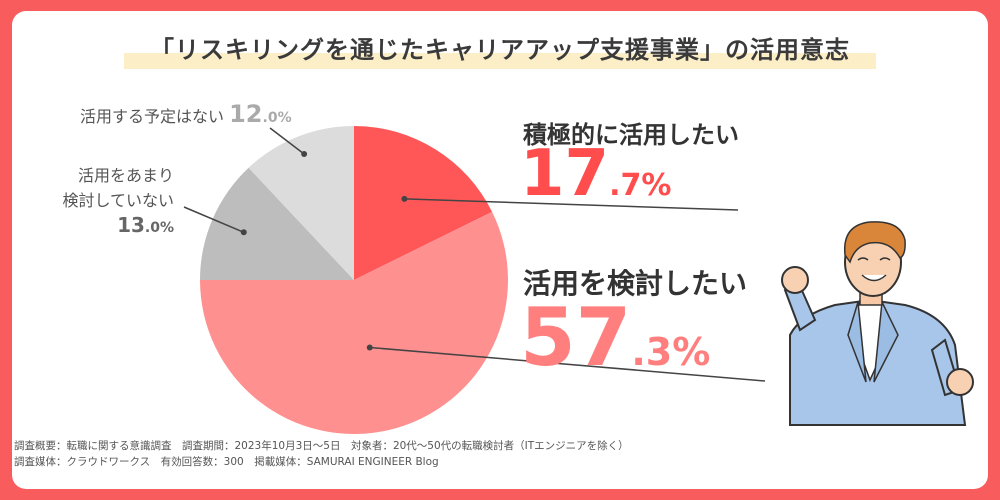  I want to click on leader-no-plan, so click(287, 141).